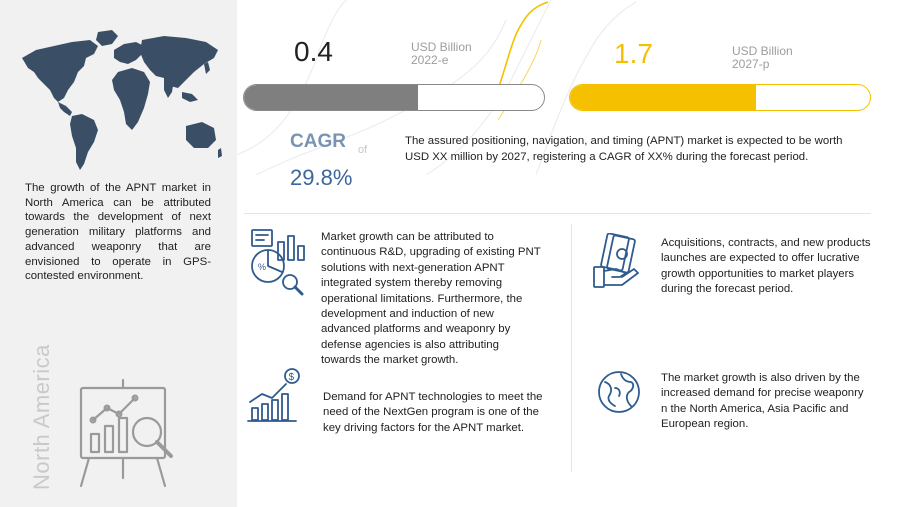 This screenshot has width=900, height=507. Describe the element at coordinates (321, 177) in the screenshot. I see `cagr-value: 29.8%` at that location.